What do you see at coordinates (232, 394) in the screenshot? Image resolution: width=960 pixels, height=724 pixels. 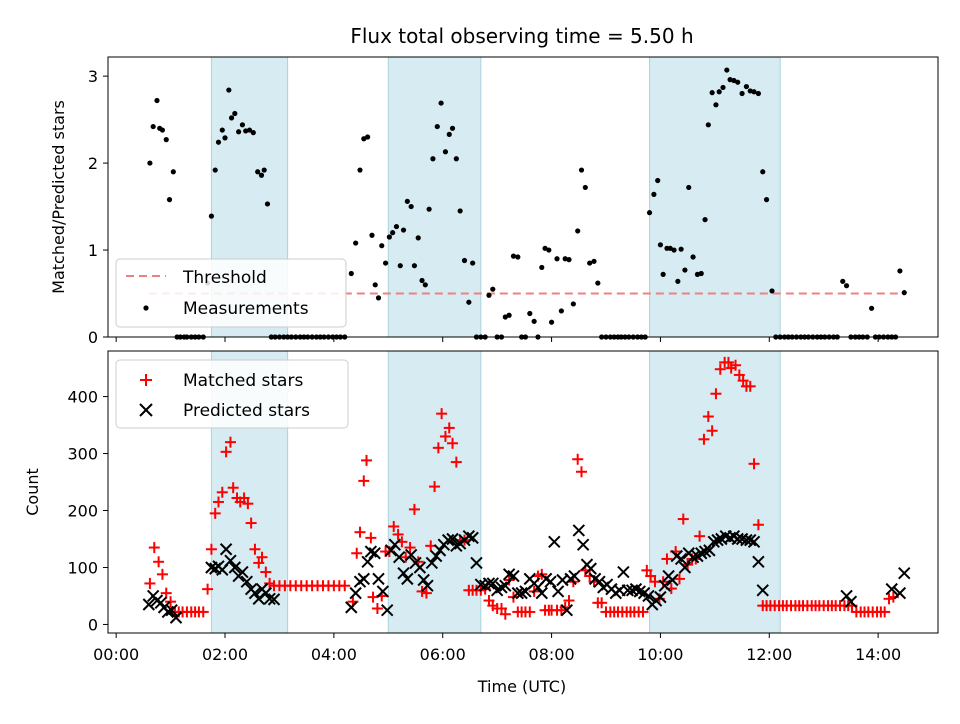 I see `bottom-legend: Matched stars Predicted stars` at bounding box center [232, 394].